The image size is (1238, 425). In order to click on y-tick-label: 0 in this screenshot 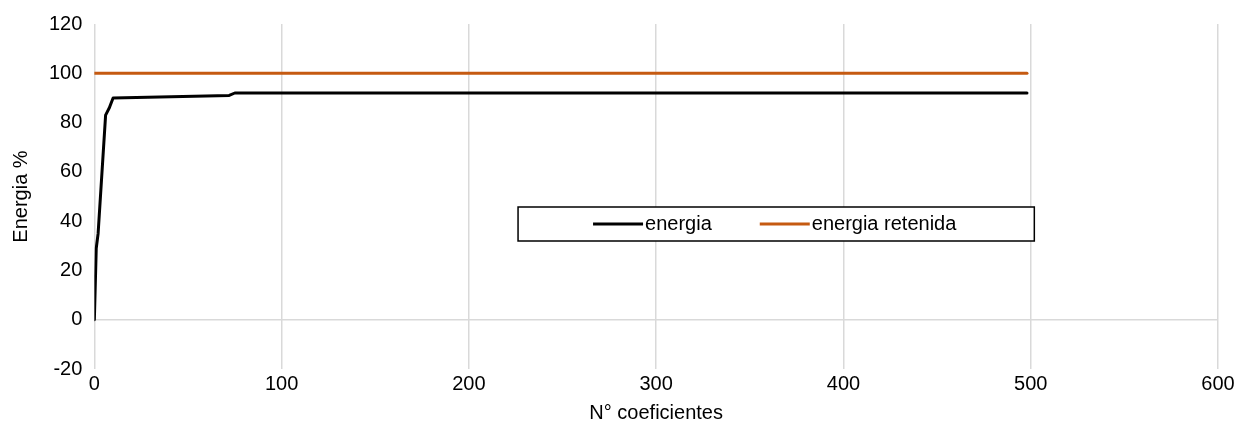, I will do `click(77, 318)`.